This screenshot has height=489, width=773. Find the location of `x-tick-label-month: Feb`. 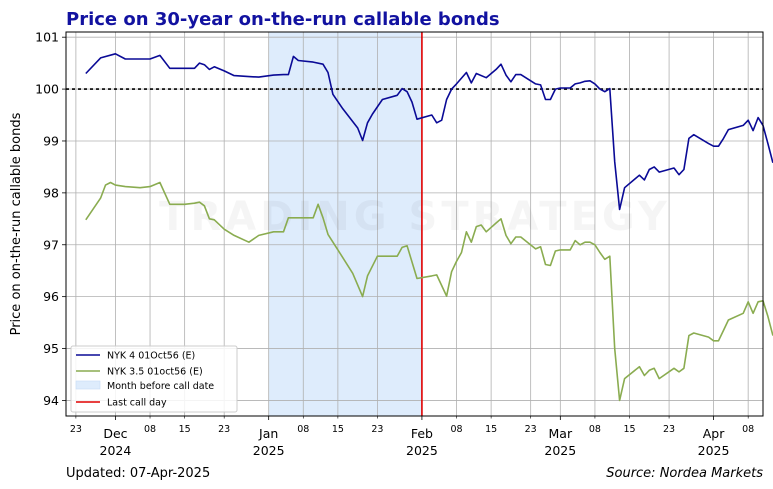

x-tick-label-month: Feb is located at coordinates (422, 433).